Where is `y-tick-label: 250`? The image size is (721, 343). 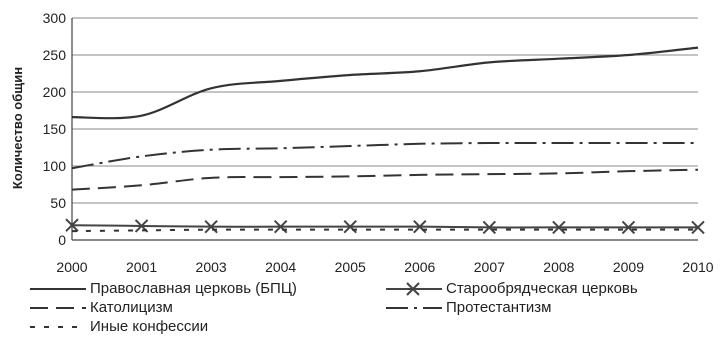 y-tick-label: 250 is located at coordinates (55, 55).